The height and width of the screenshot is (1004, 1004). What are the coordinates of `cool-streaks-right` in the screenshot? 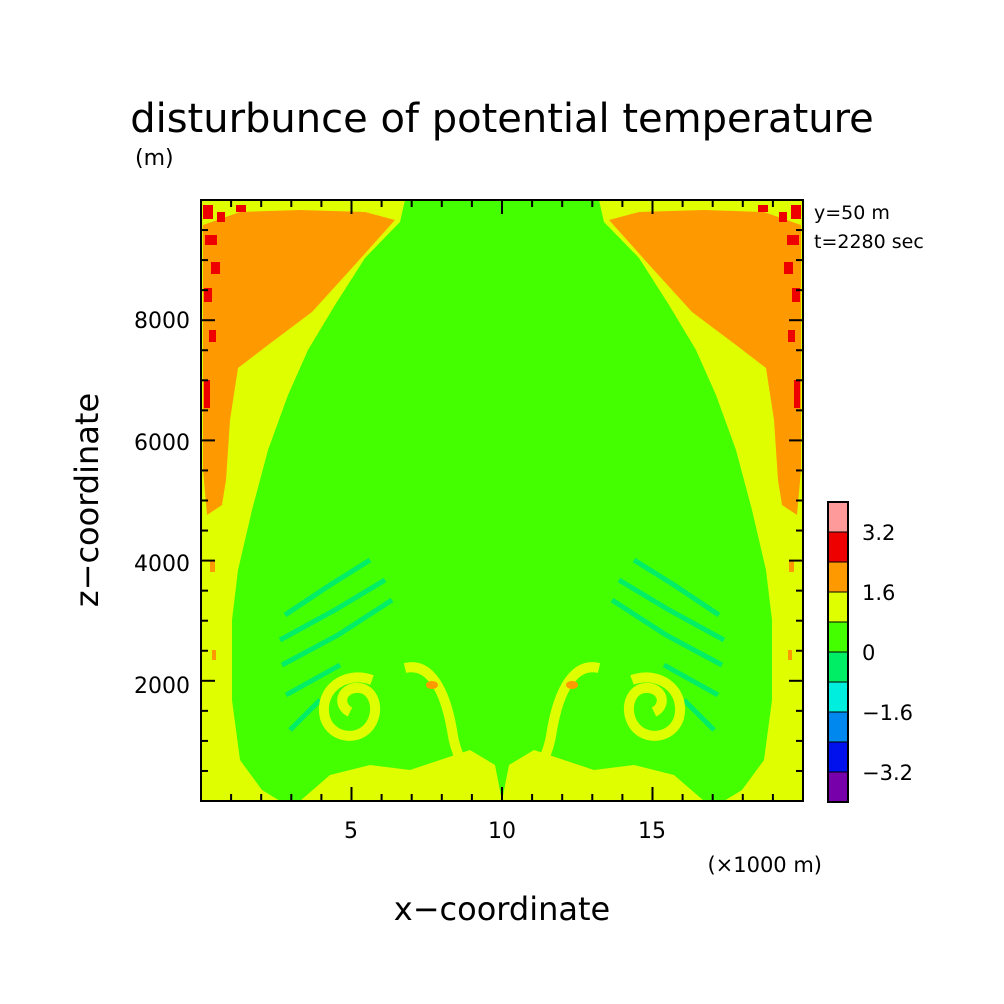 It's located at (668, 644).